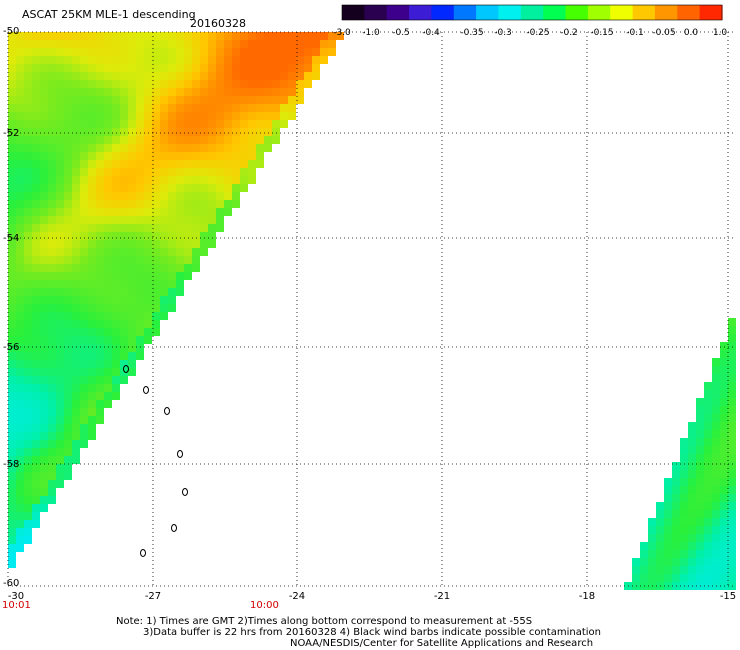 Image resolution: width=740 pixels, height=650 pixels. I want to click on colorbar-tick: -0.5, so click(401, 33).